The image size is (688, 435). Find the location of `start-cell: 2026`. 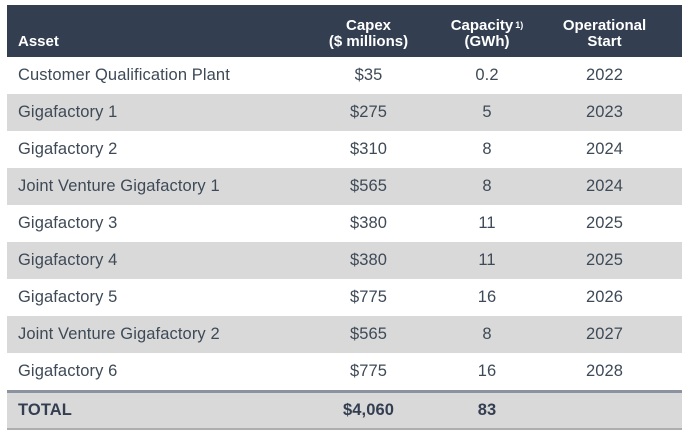

start-cell: 2026 is located at coordinates (604, 297).